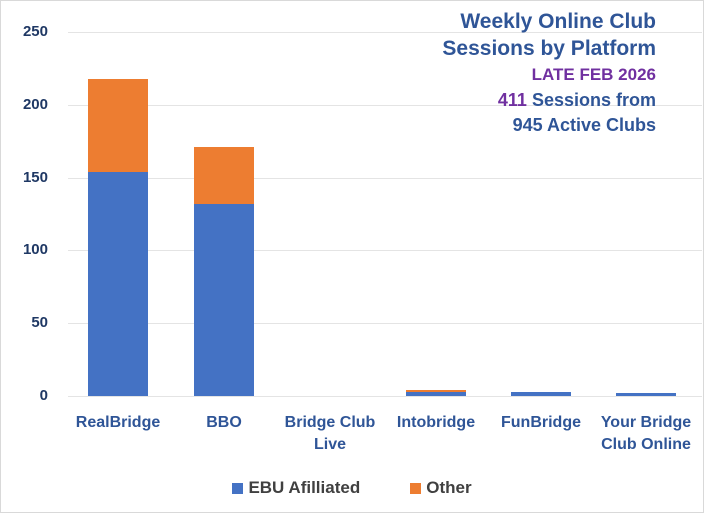  I want to click on bar-bbo, so click(224, 214).